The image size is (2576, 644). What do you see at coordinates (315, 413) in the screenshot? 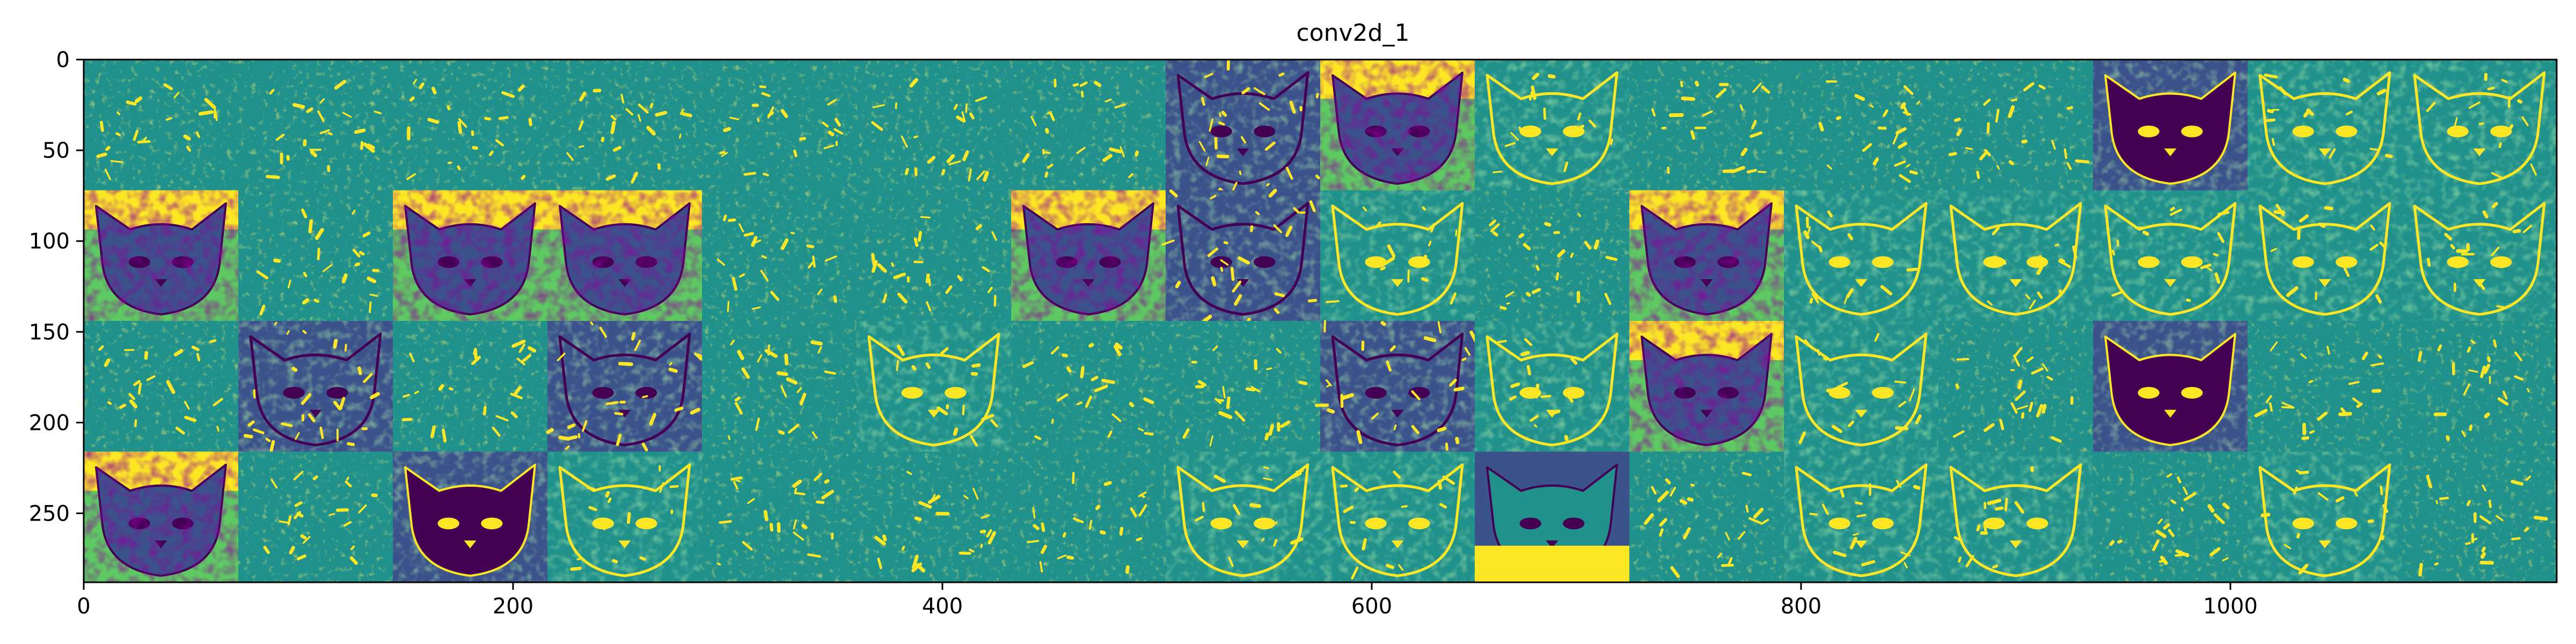
I see `cat-nose` at bounding box center [315, 413].